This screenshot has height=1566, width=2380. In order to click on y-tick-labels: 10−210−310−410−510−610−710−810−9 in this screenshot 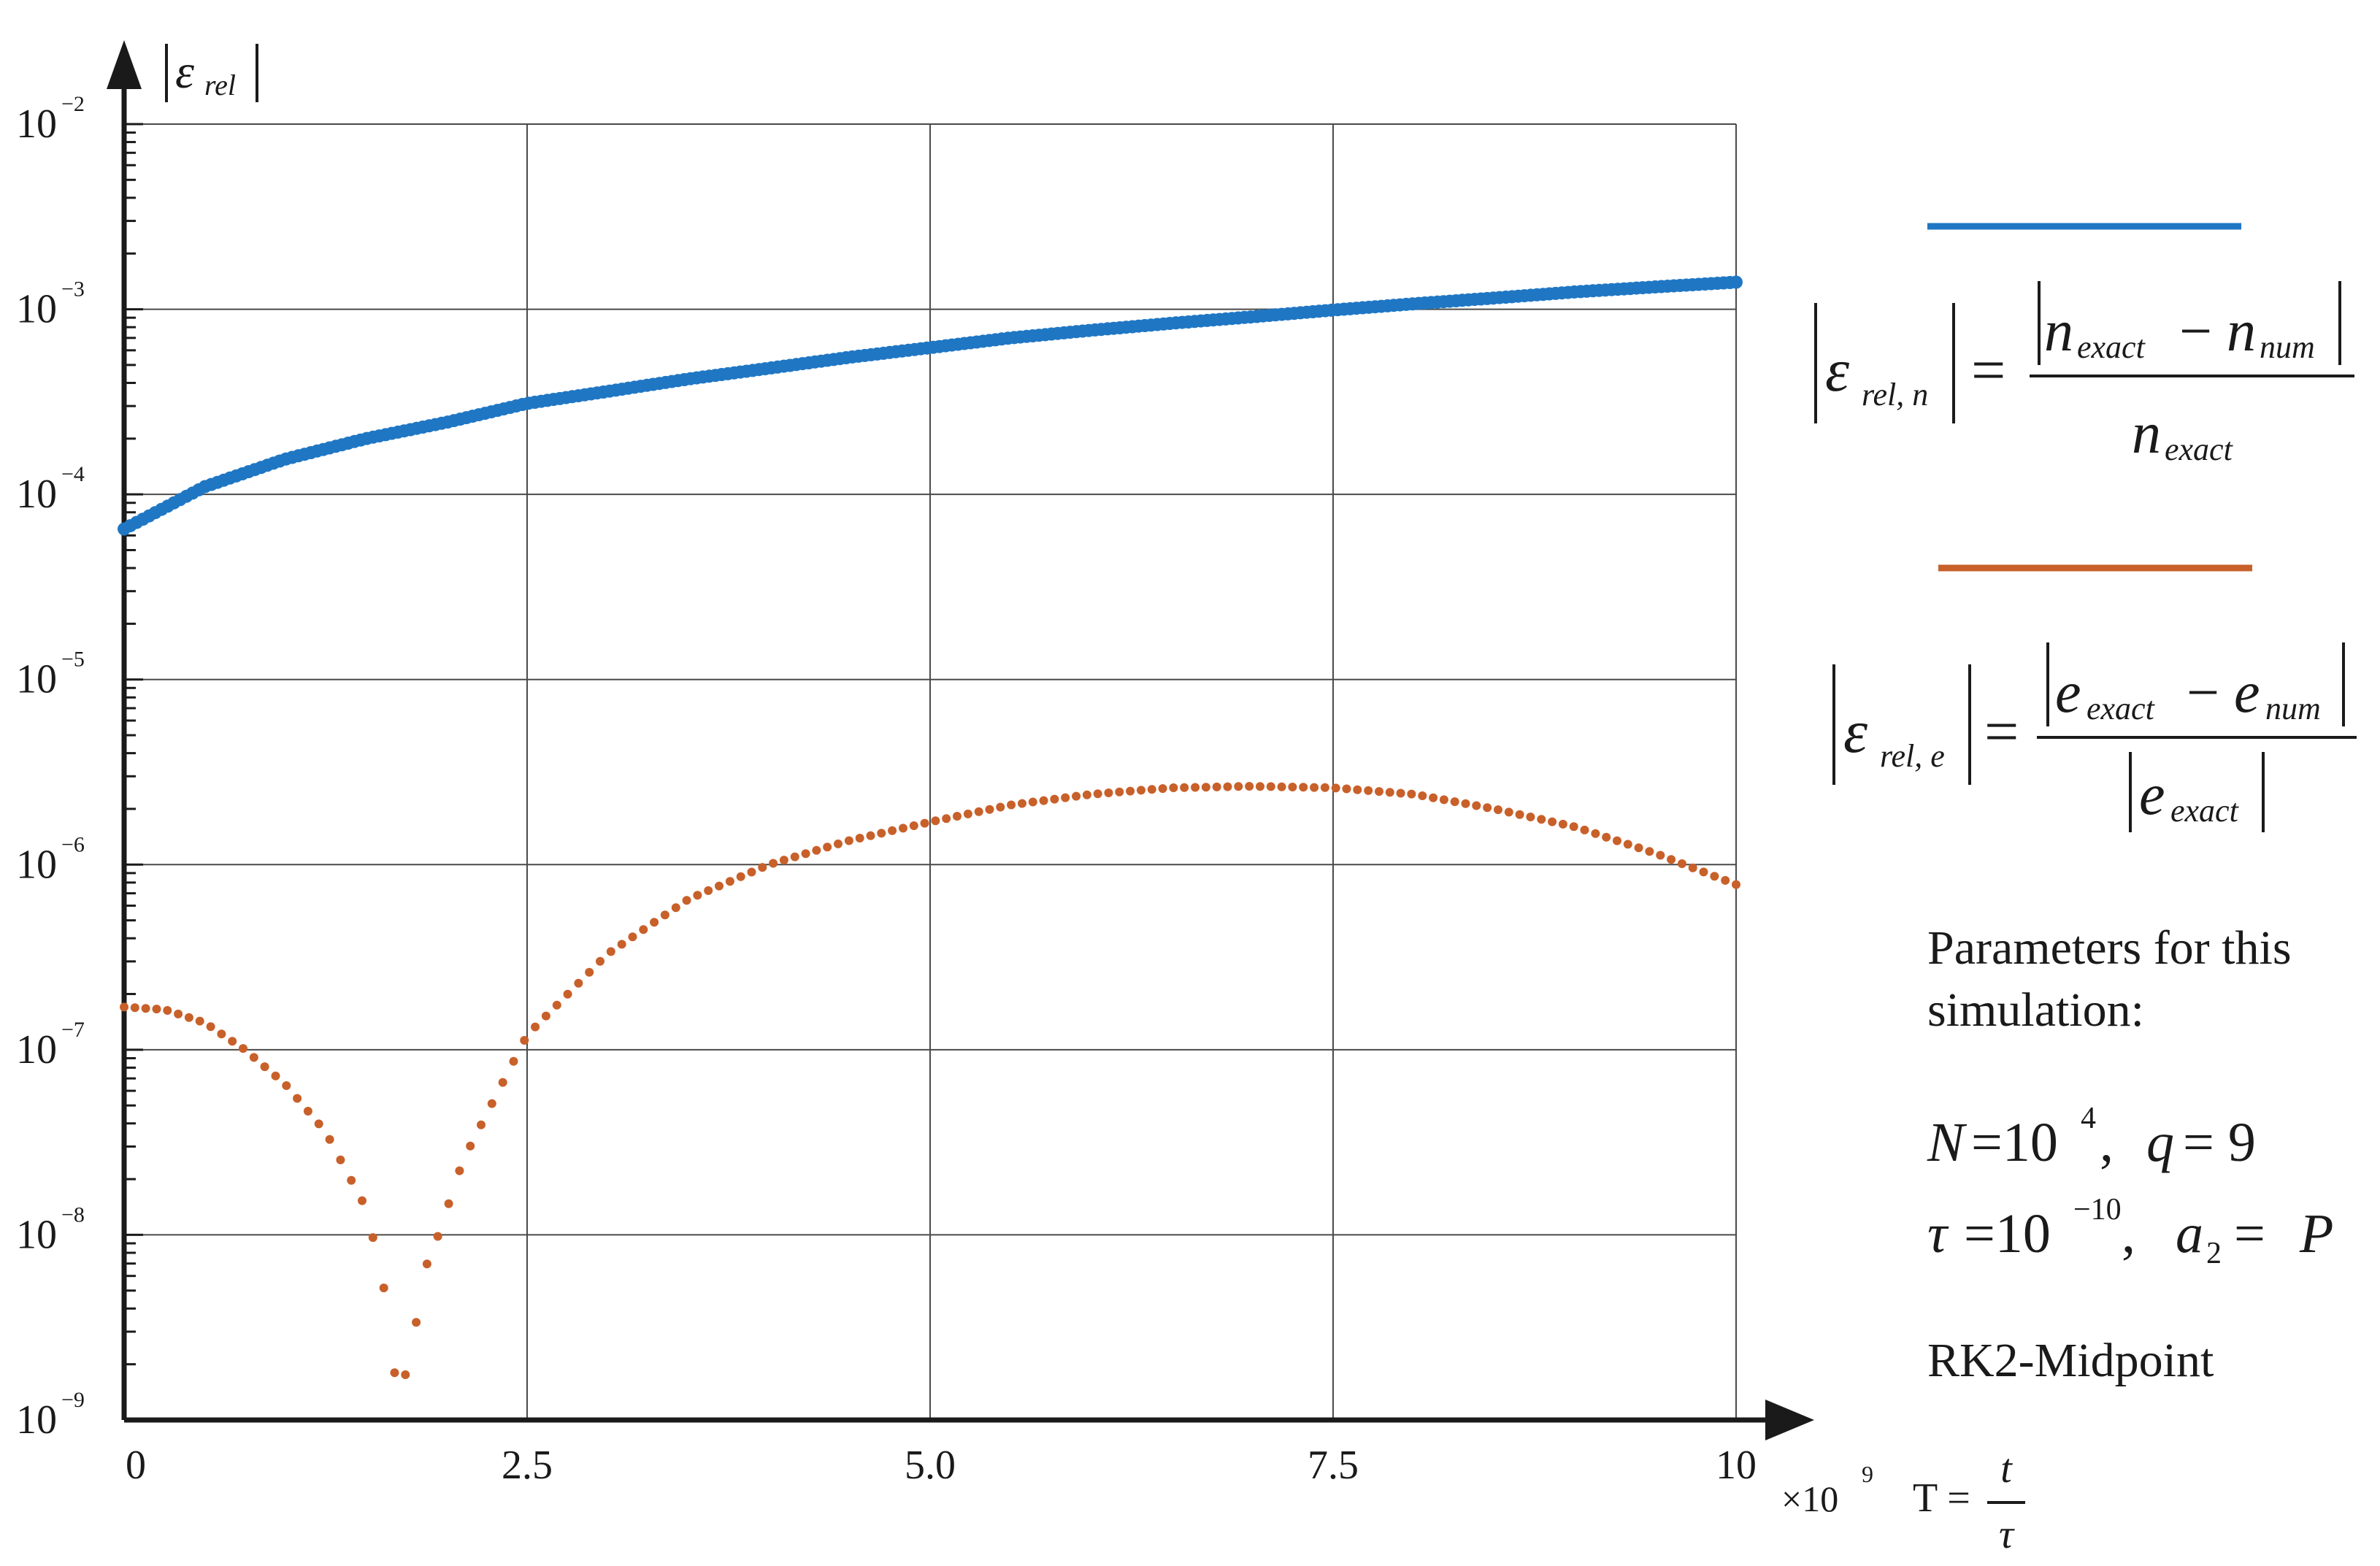, I will do `click(50, 767)`.